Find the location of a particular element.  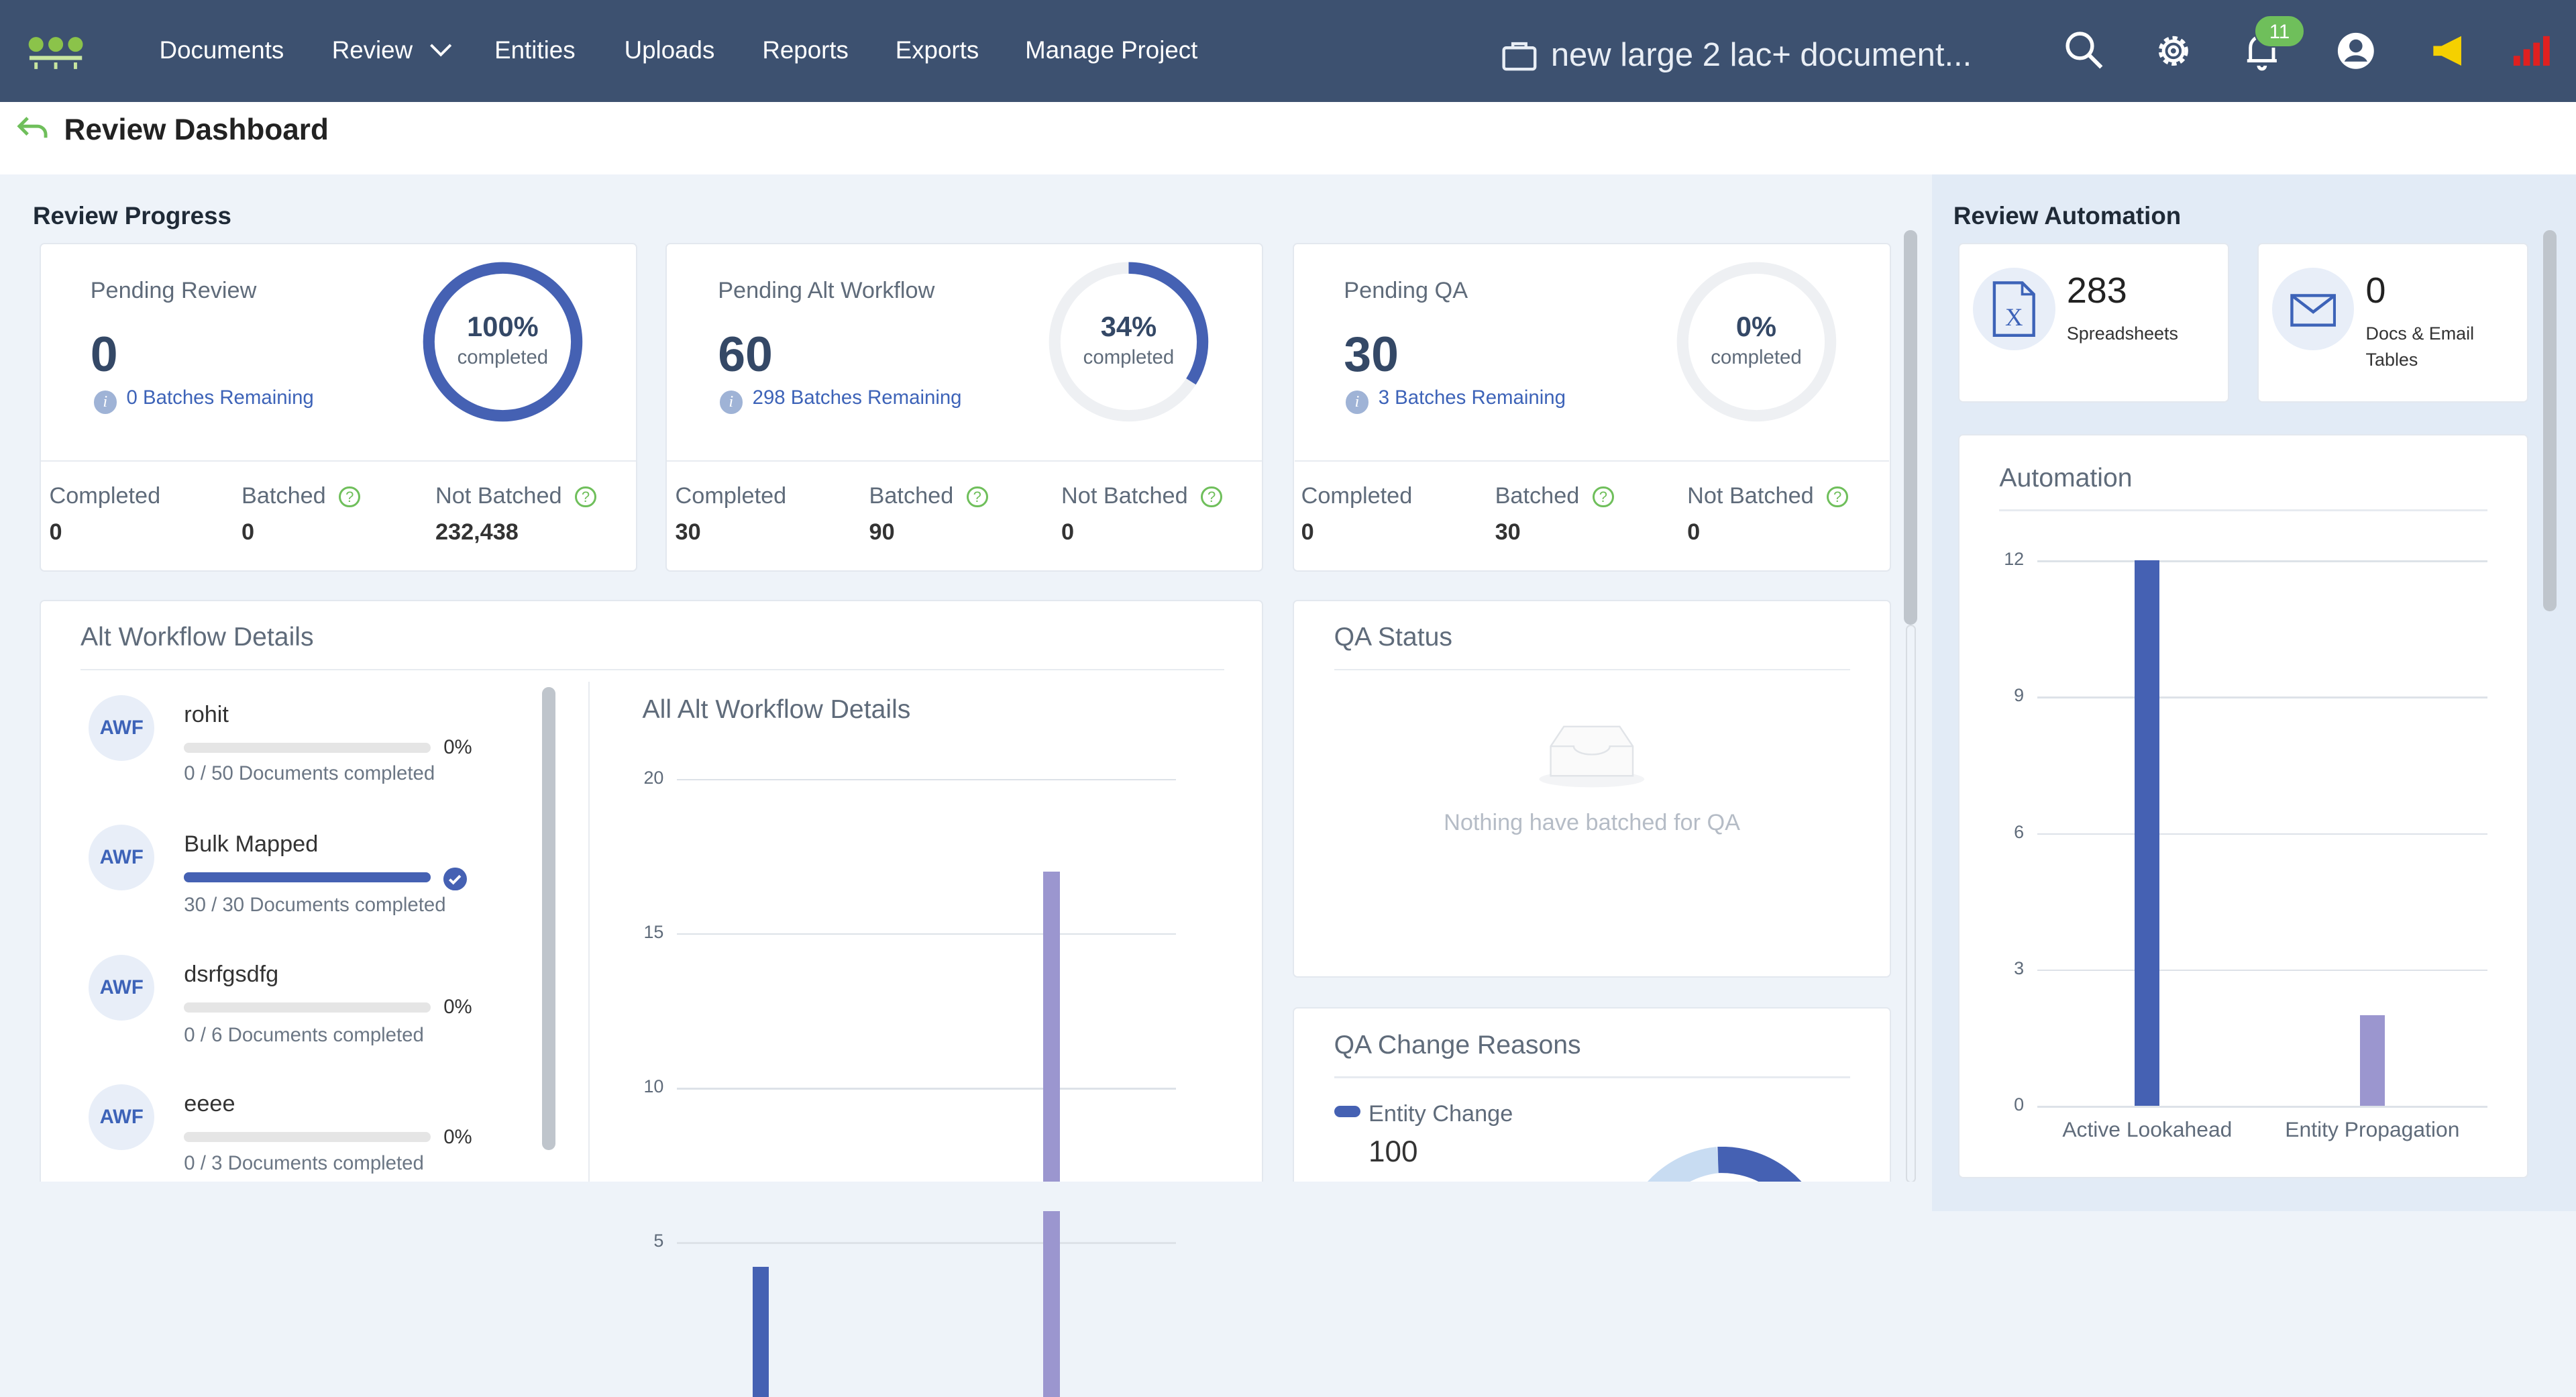

qa-status-card is located at coordinates (1592, 789).